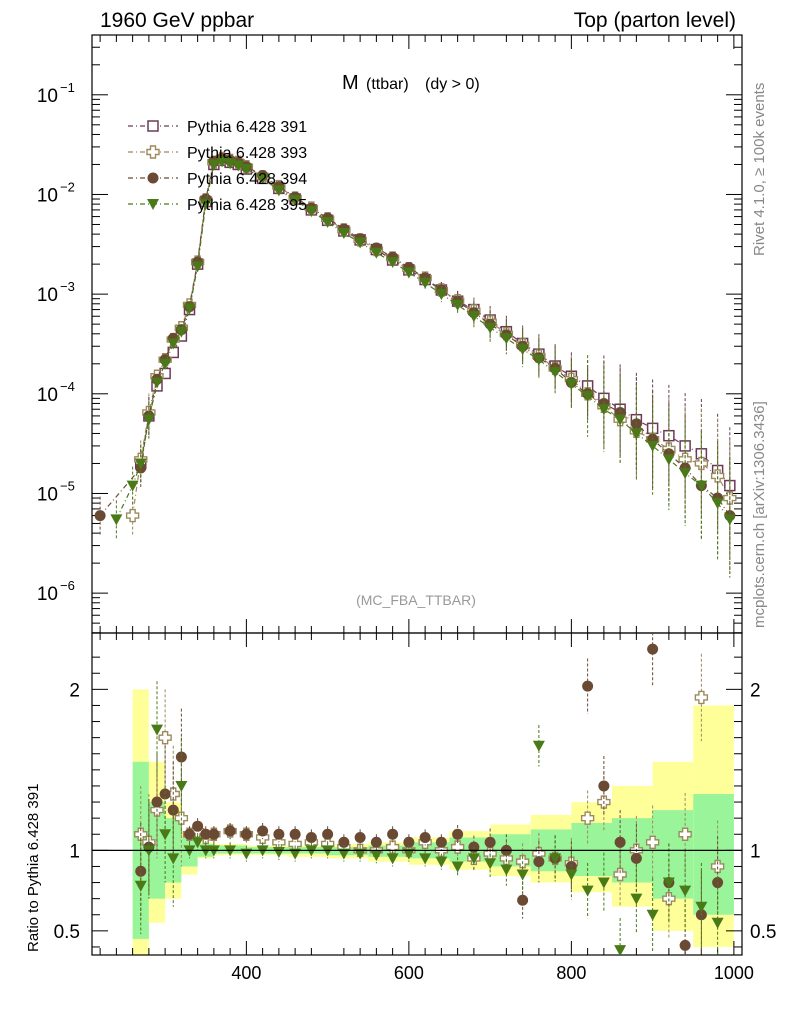  What do you see at coordinates (67, 932) in the screenshot?
I see `ratio-tick-label-left: 0.5` at bounding box center [67, 932].